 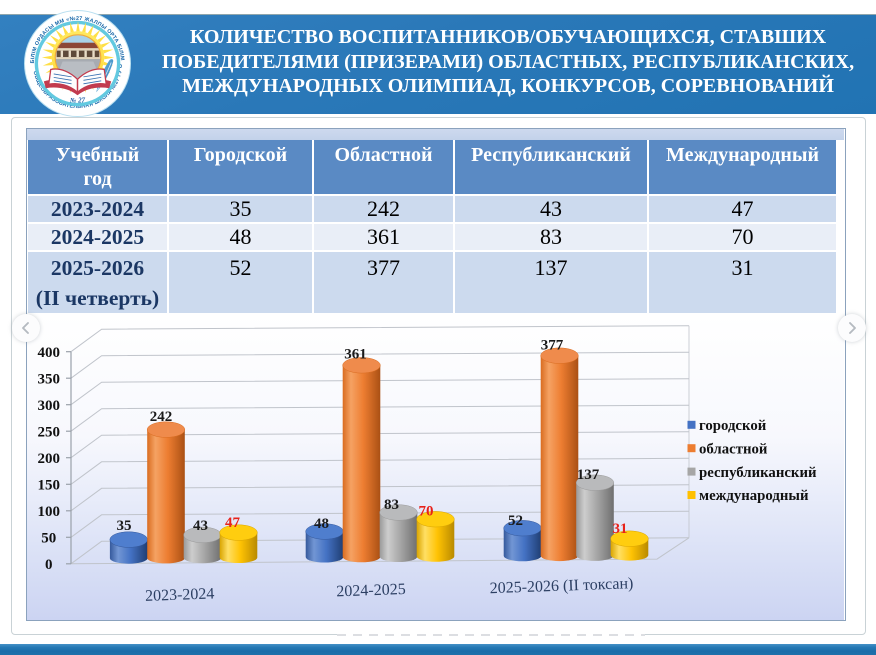 What do you see at coordinates (391, 505) in the screenshot?
I see `svg-text: 83` at bounding box center [391, 505].